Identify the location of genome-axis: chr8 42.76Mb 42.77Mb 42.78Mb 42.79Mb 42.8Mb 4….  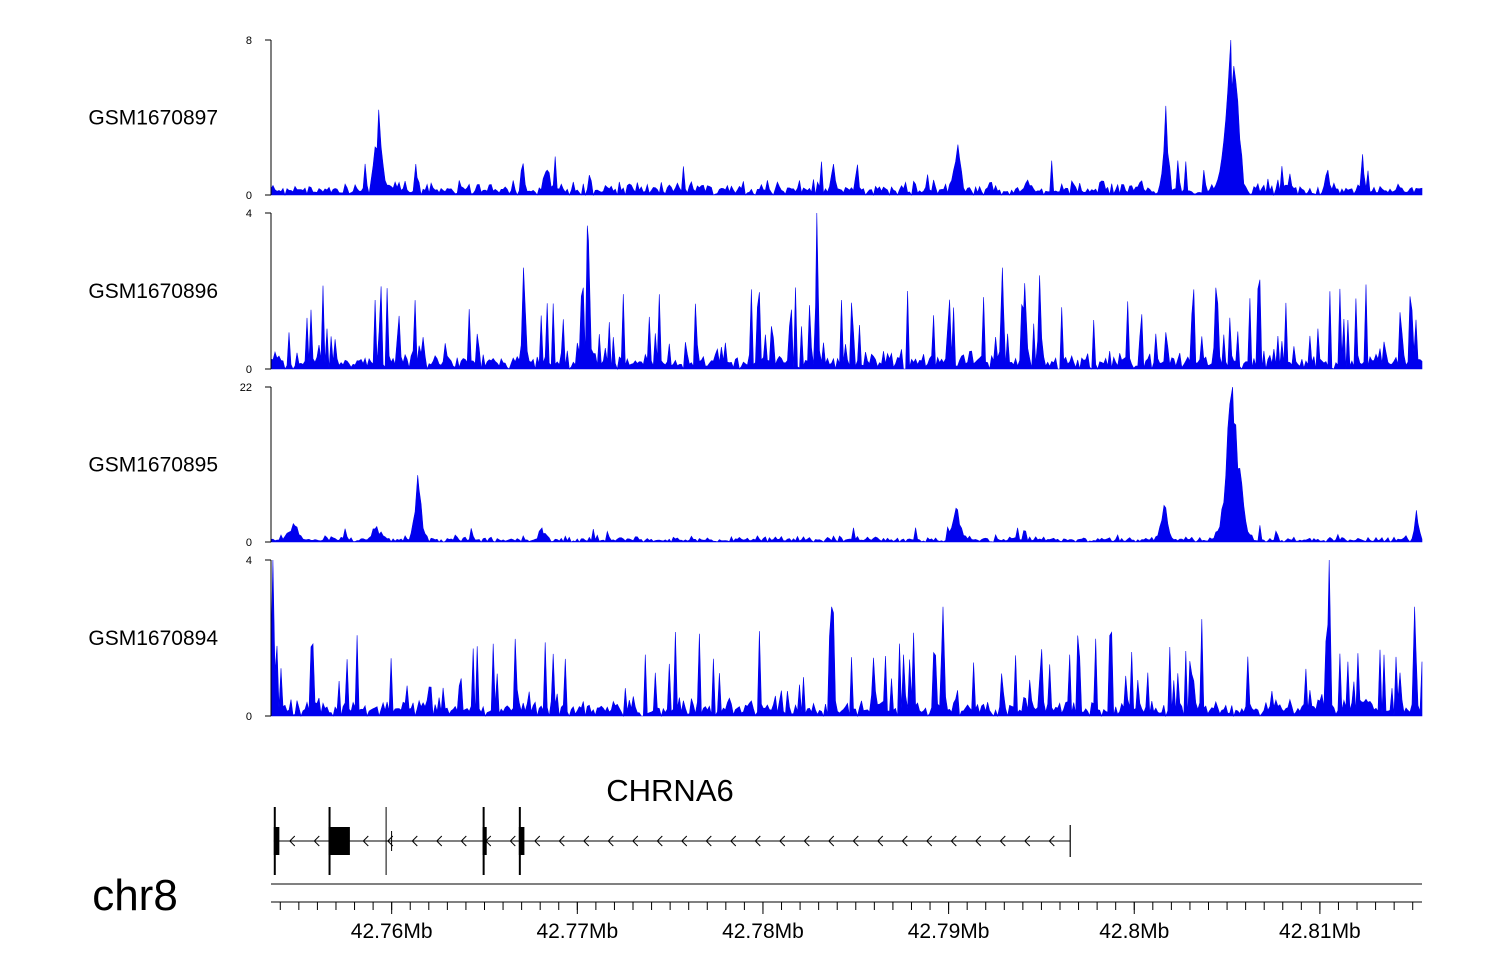
(757, 907).